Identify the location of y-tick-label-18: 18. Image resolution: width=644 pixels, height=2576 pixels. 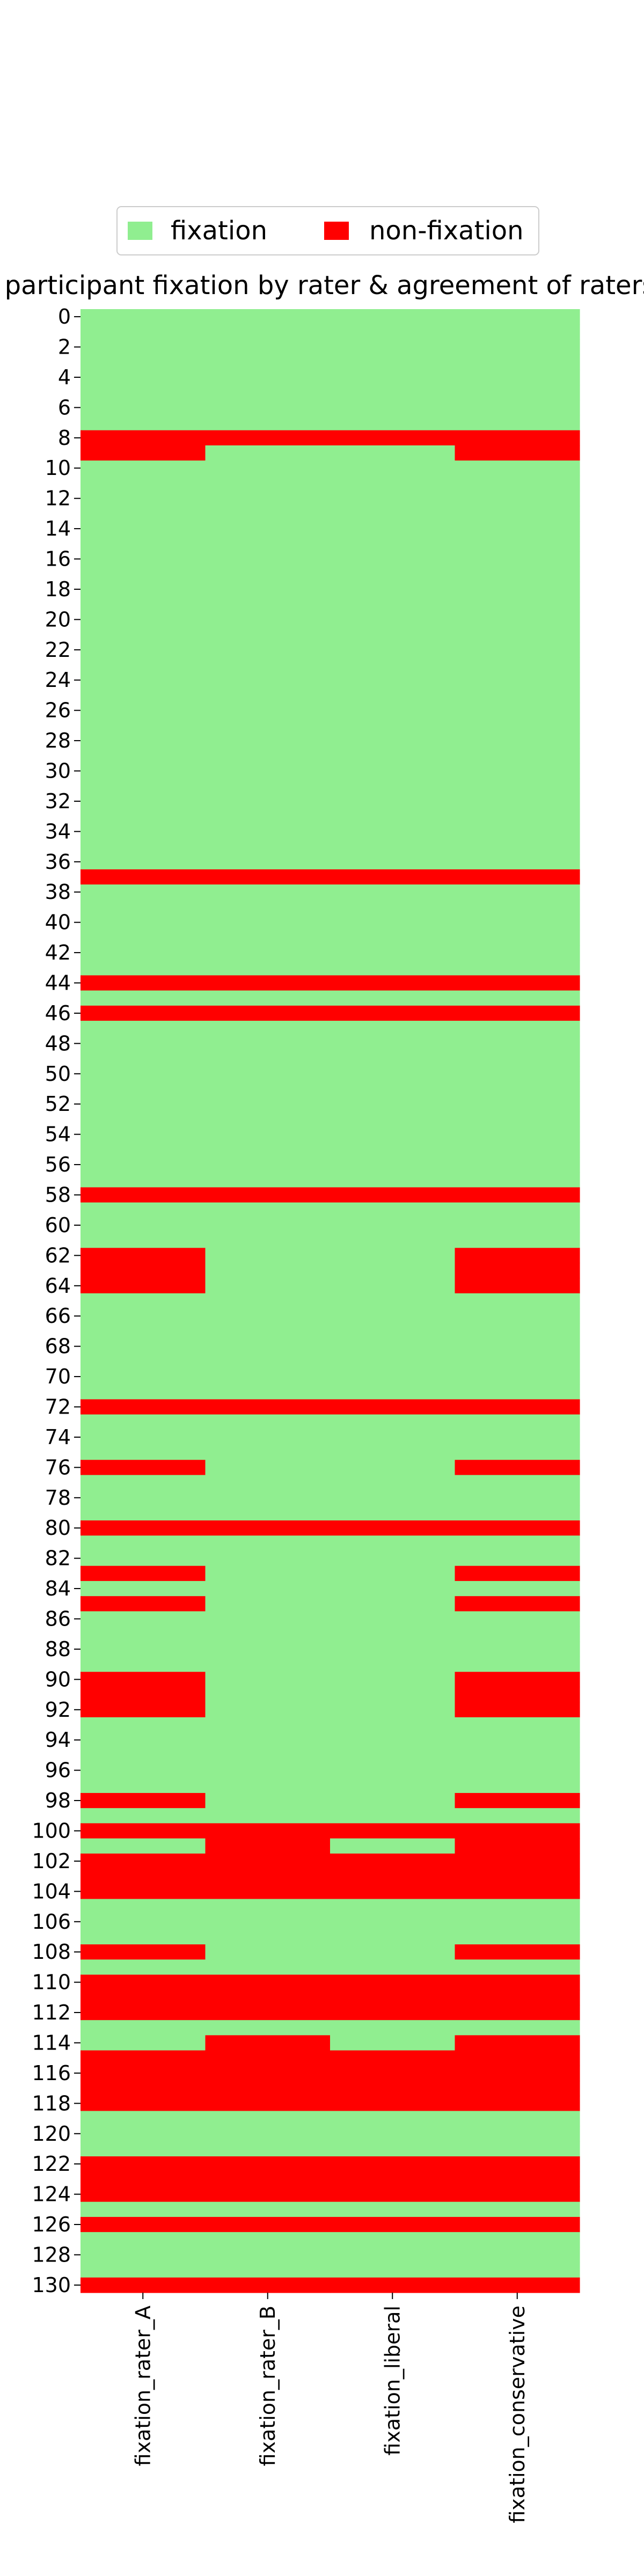
(58, 589).